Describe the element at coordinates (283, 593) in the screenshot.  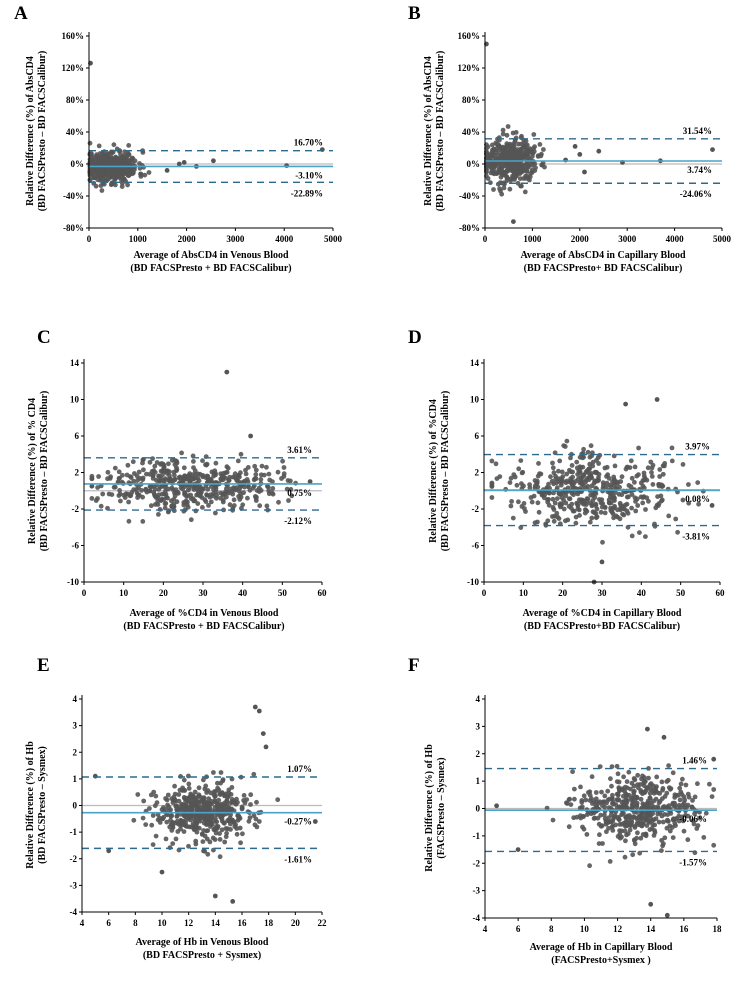
I see `panel-c-x-tick-label: 50` at that location.